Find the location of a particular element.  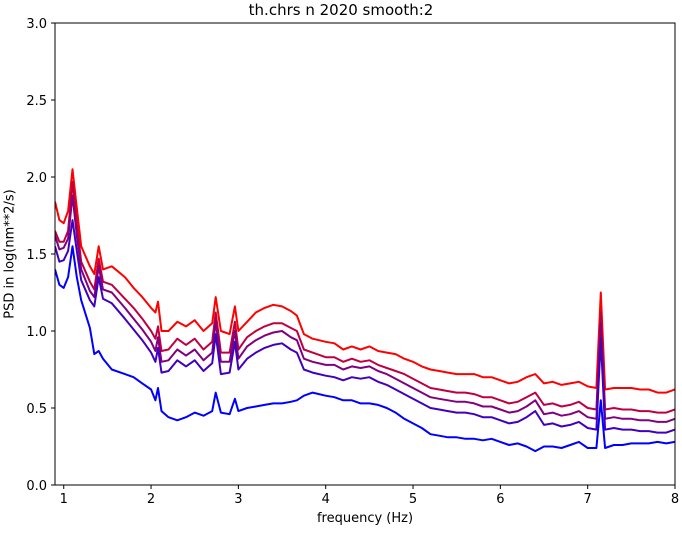

x-tick-label: 4 is located at coordinates (326, 499).